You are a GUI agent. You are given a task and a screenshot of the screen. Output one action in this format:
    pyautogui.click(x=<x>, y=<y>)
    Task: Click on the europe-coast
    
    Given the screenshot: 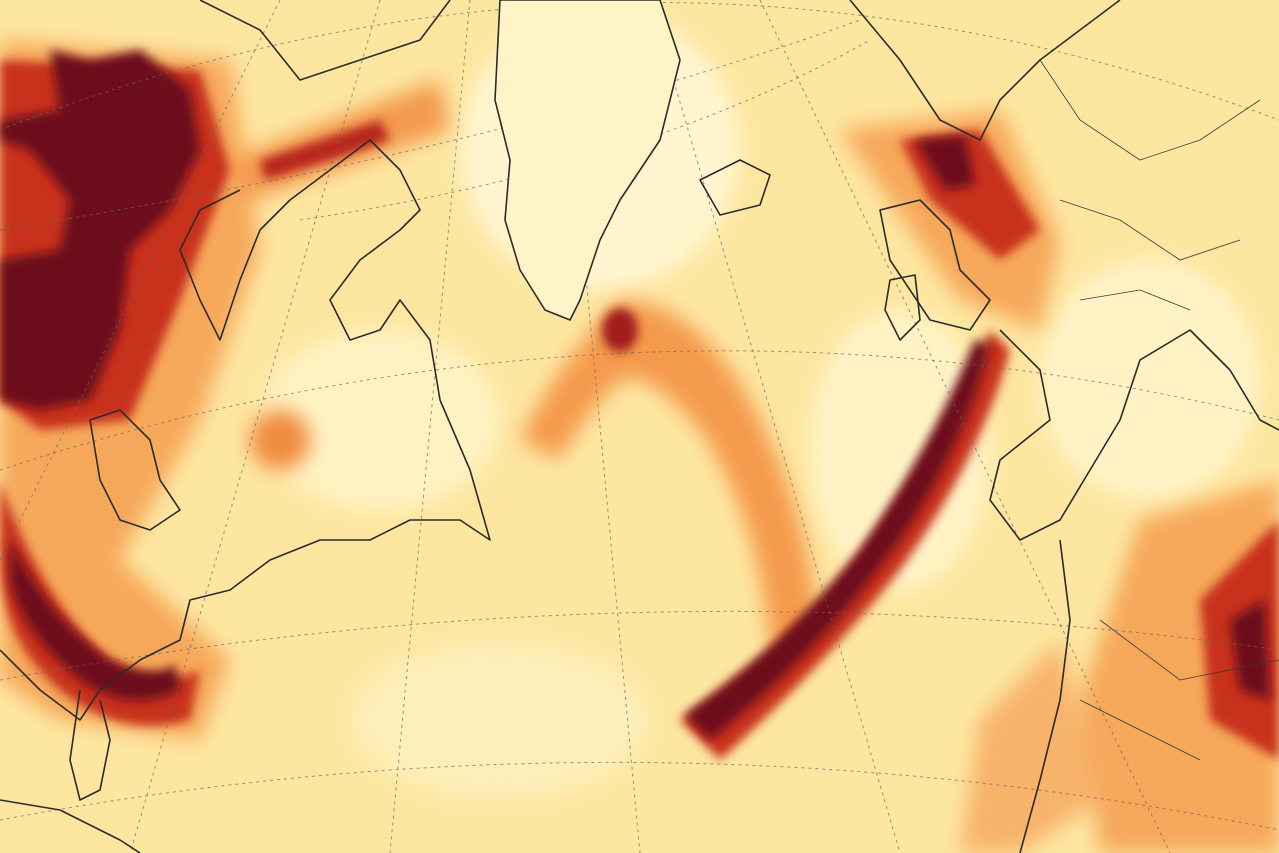 What is the action you would take?
    pyautogui.click(x=1134, y=435)
    